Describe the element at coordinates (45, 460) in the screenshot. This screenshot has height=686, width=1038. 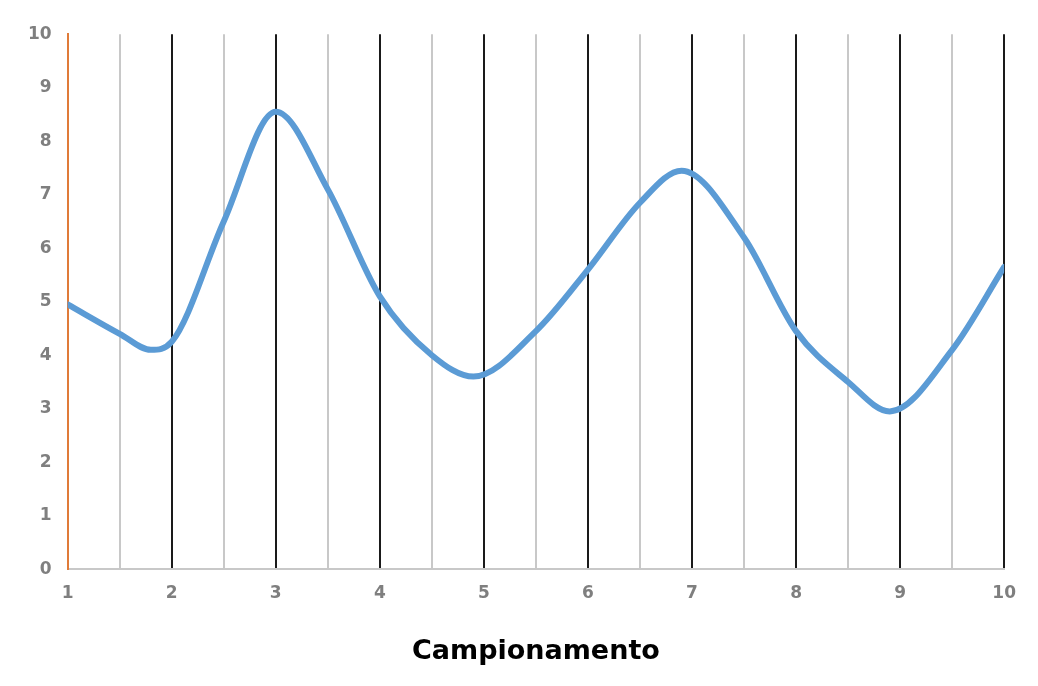
I see `y-tick-label: 2` at that location.